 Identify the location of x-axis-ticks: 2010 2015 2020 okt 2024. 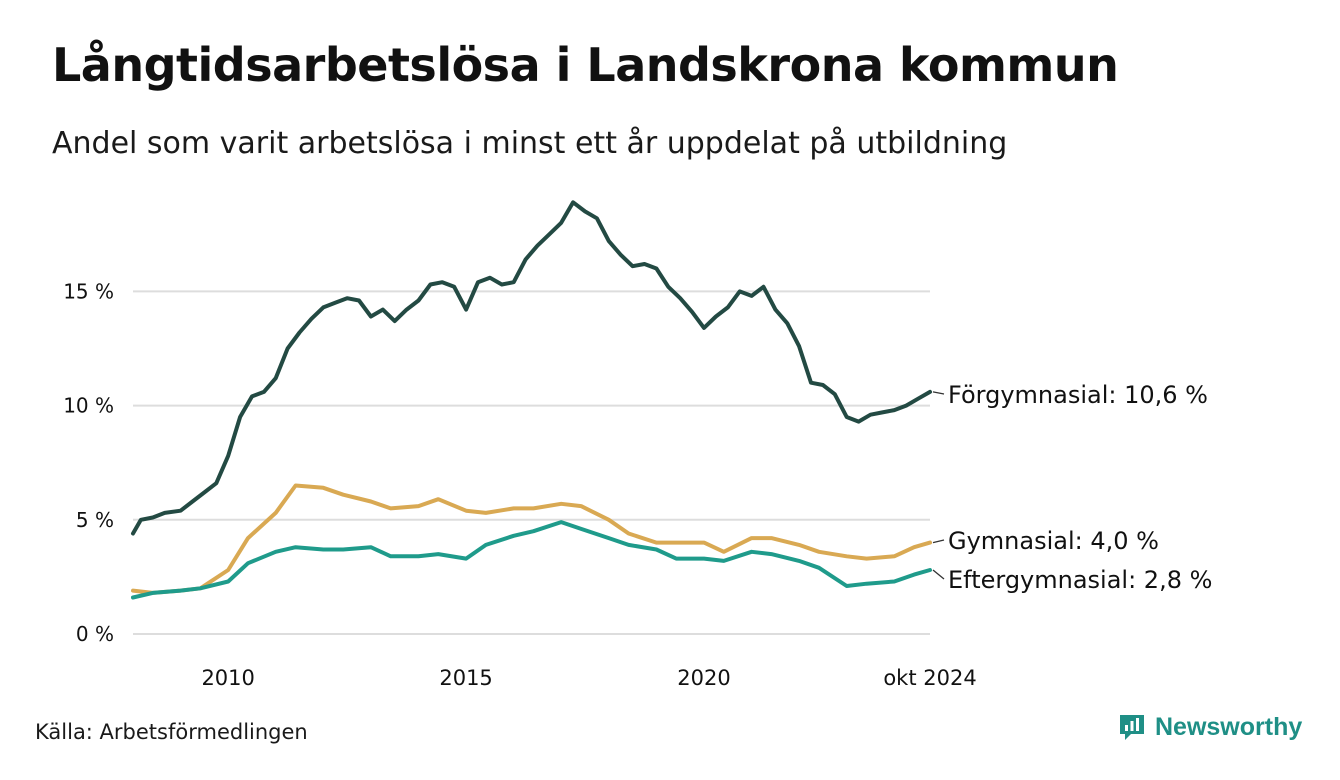
(588, 678).